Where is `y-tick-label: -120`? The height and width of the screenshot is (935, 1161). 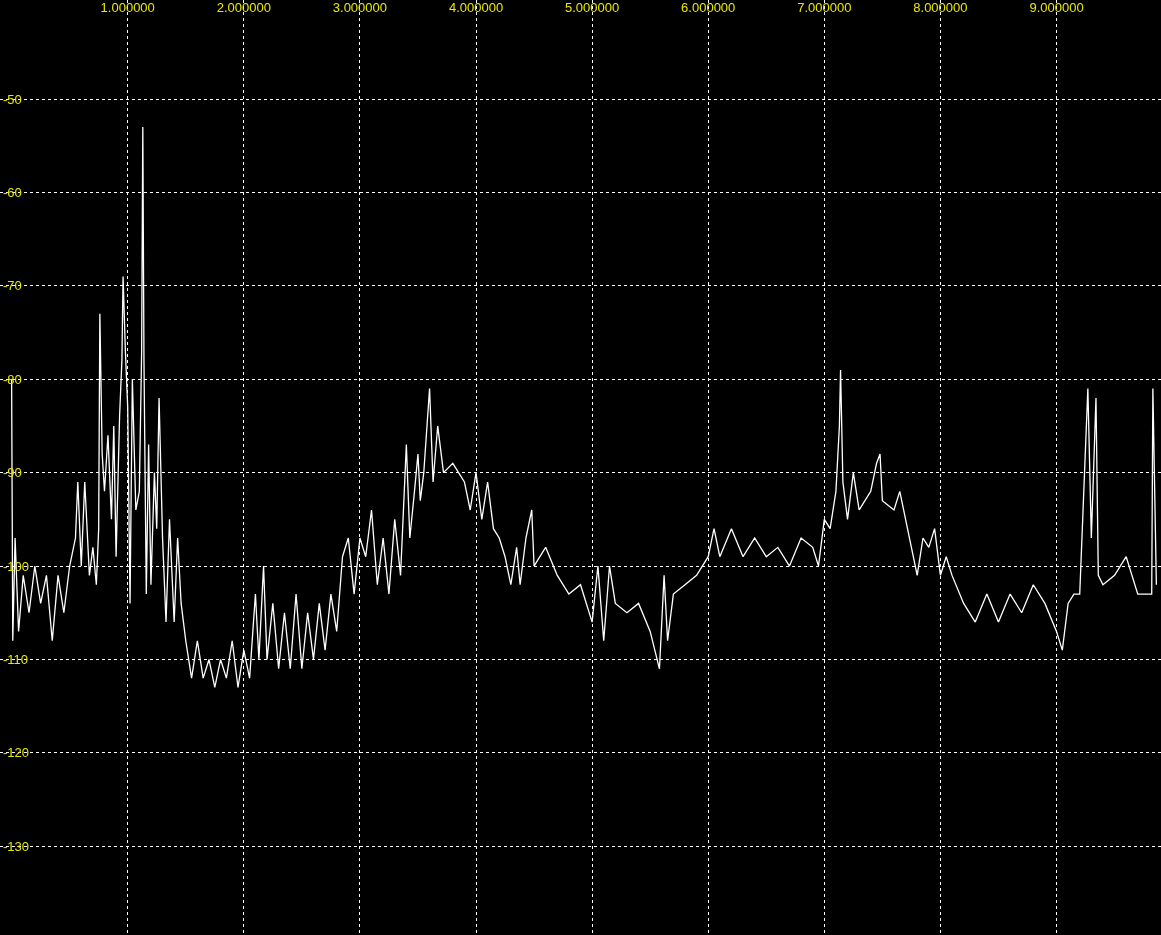
y-tick-label: -120 is located at coordinates (16, 753).